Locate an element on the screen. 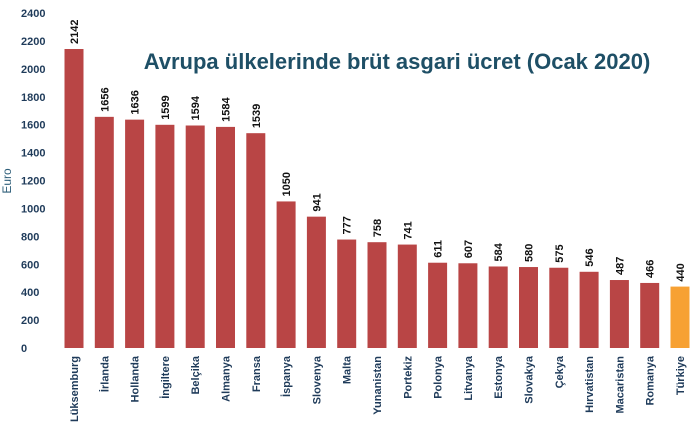 The width and height of the screenshot is (699, 435). category-label: Türkiye is located at coordinates (681, 375).